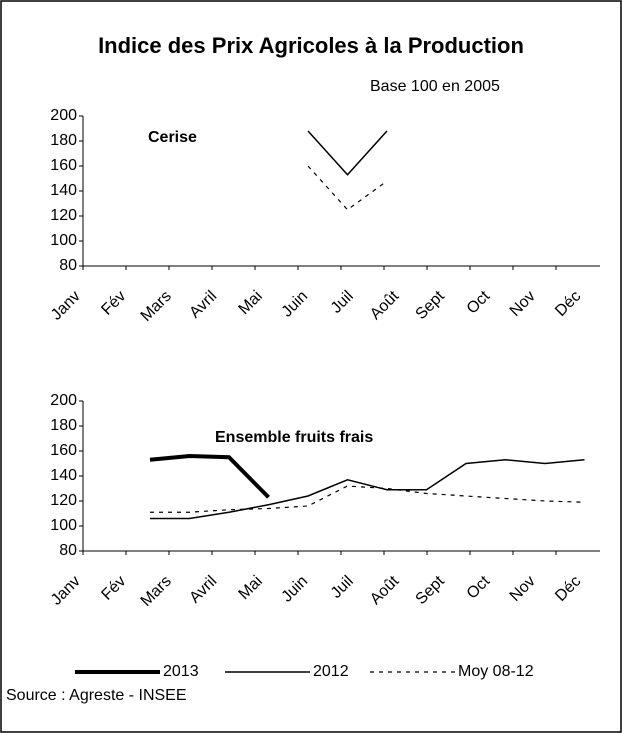  I want to click on legend-label: 2012, so click(331, 671).